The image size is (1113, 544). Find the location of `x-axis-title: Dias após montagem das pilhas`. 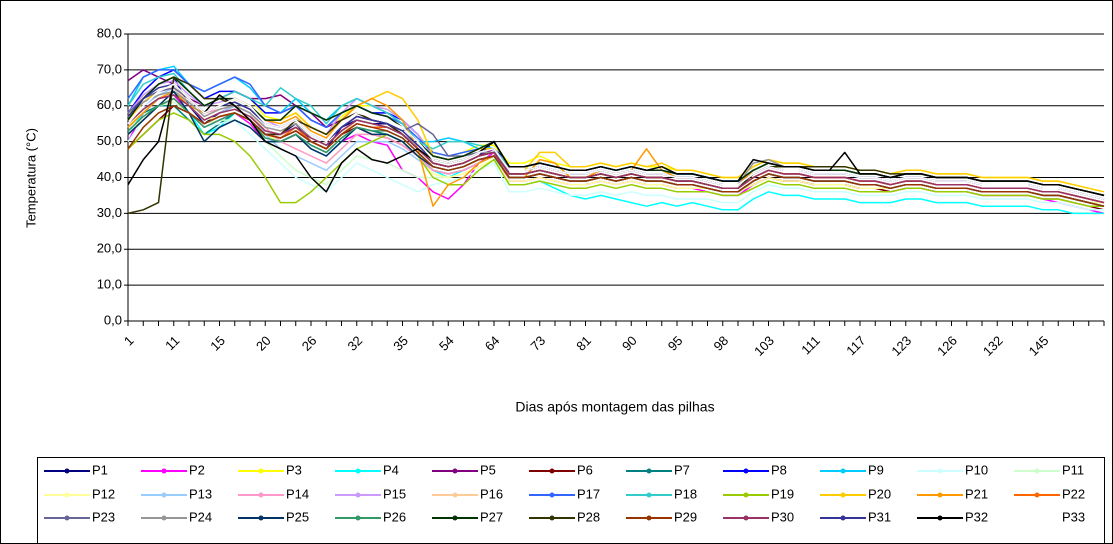

x-axis-title: Dias após montagem das pilhas is located at coordinates (614, 407).